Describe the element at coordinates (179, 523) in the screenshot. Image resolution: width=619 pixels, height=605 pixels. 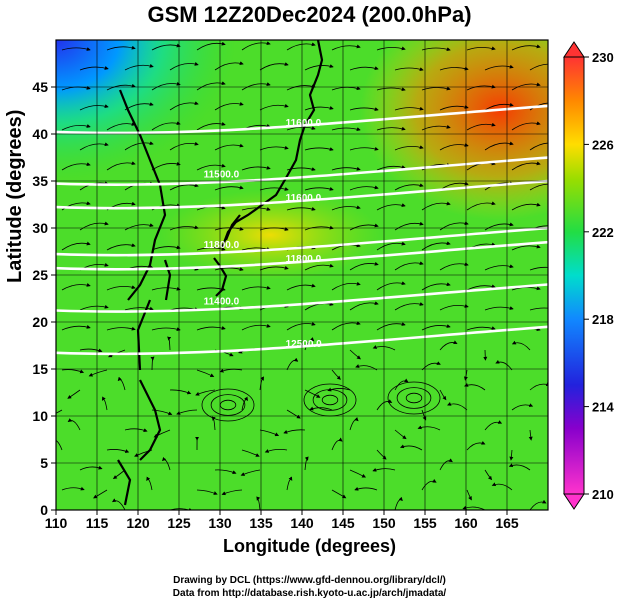
I see `x-tick-label: 125` at that location.